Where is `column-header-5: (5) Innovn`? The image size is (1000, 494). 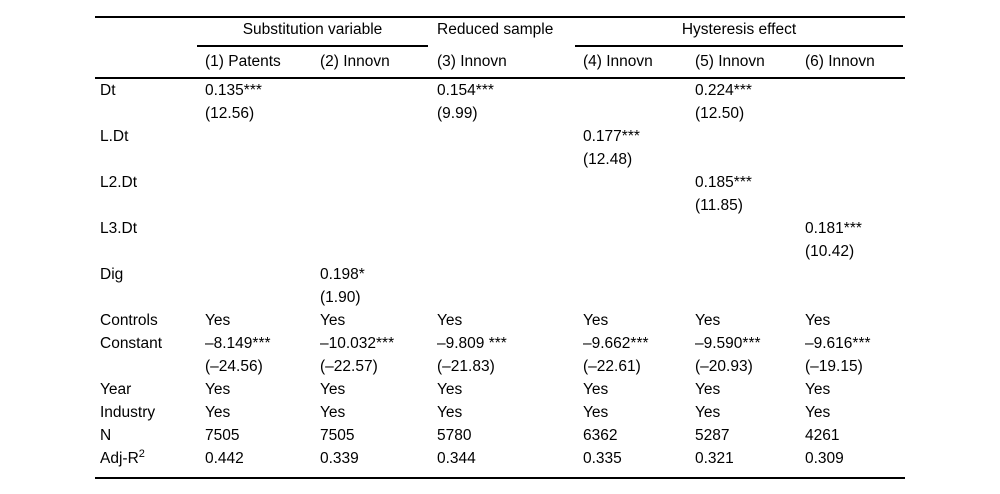 column-header-5: (5) Innovn is located at coordinates (745, 63).